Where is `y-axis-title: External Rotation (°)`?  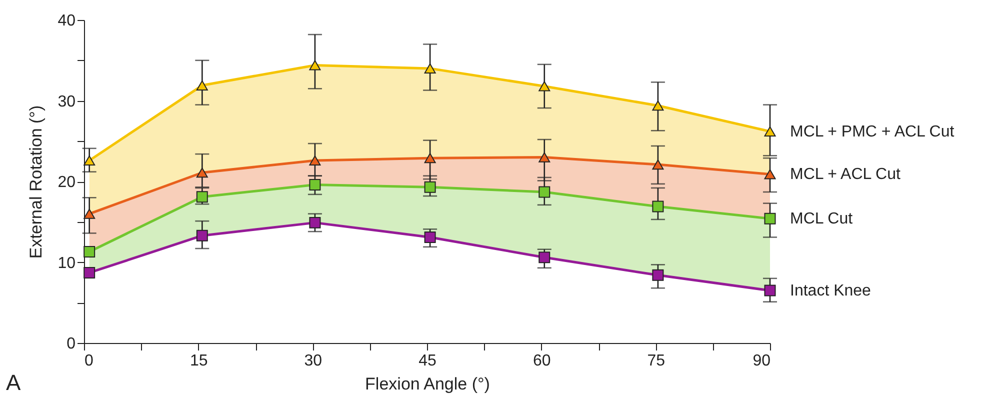 y-axis-title: External Rotation (°) is located at coordinates (36, 182).